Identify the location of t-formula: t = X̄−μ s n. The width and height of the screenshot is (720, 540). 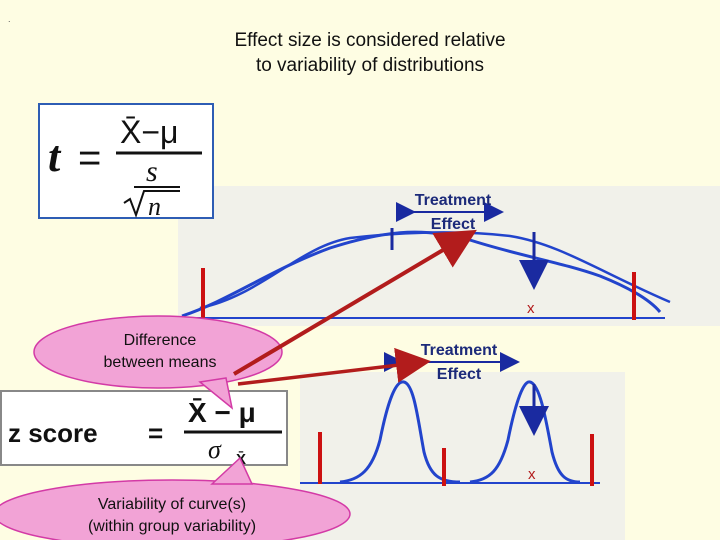
(125, 167).